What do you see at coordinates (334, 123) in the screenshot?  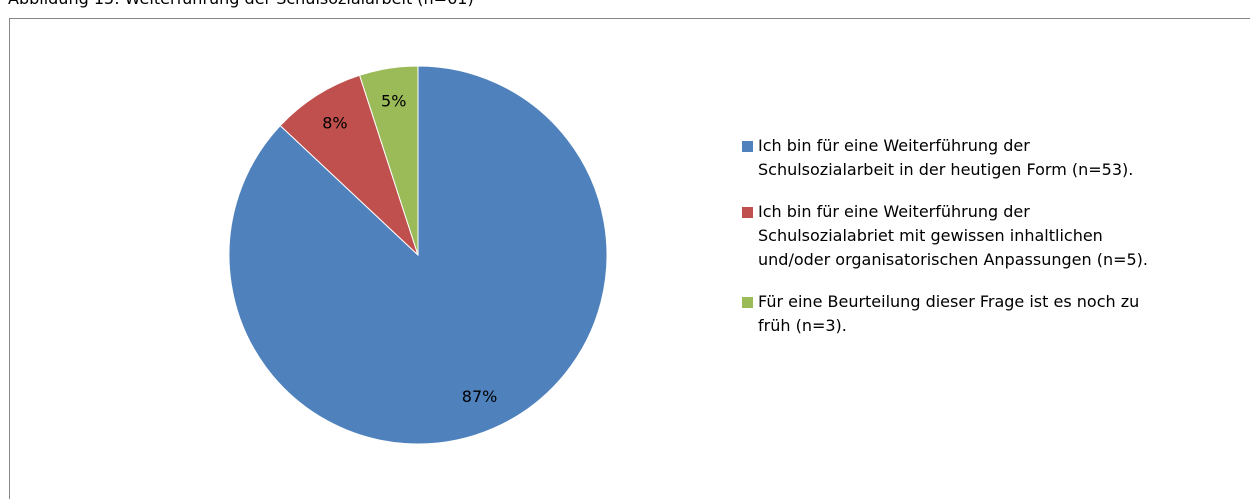 I see `data-label: 8%` at bounding box center [334, 123].